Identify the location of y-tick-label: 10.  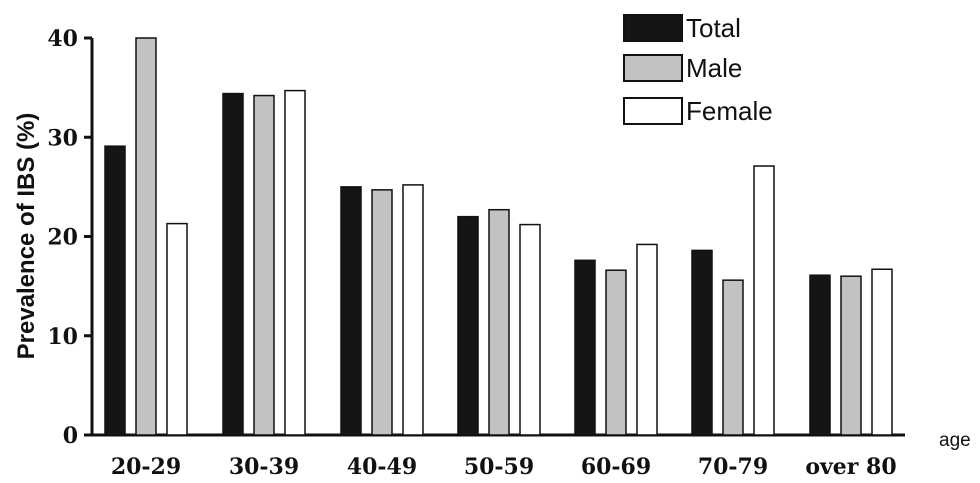
(62, 337).